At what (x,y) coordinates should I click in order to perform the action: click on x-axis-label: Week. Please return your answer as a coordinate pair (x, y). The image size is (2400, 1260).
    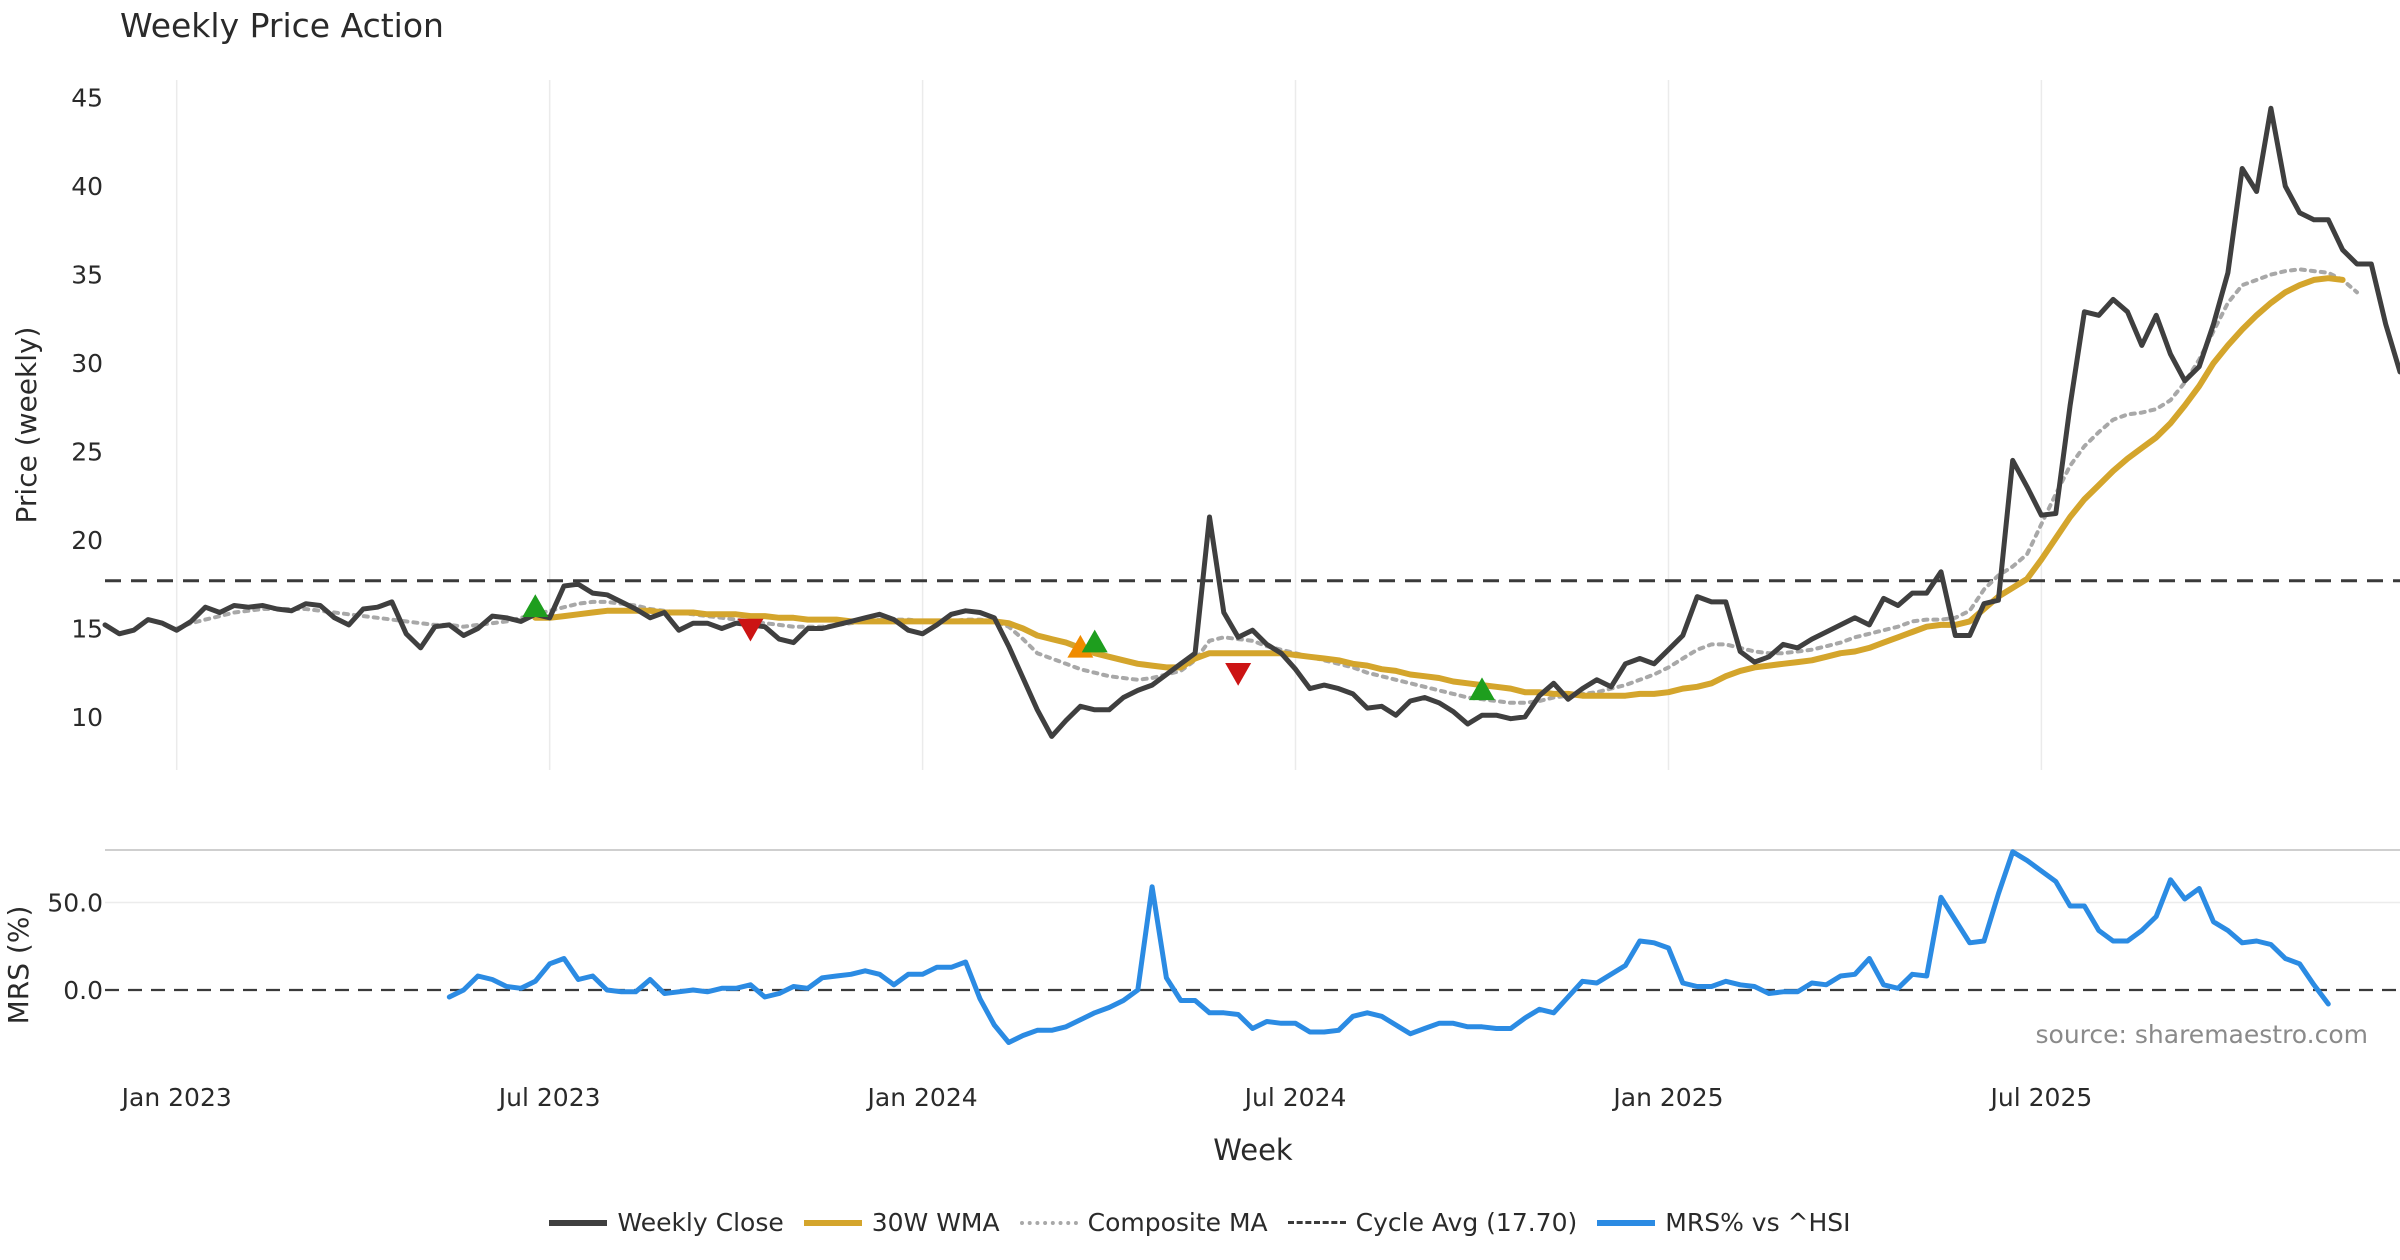
    Looking at the image, I should click on (1253, 1150).